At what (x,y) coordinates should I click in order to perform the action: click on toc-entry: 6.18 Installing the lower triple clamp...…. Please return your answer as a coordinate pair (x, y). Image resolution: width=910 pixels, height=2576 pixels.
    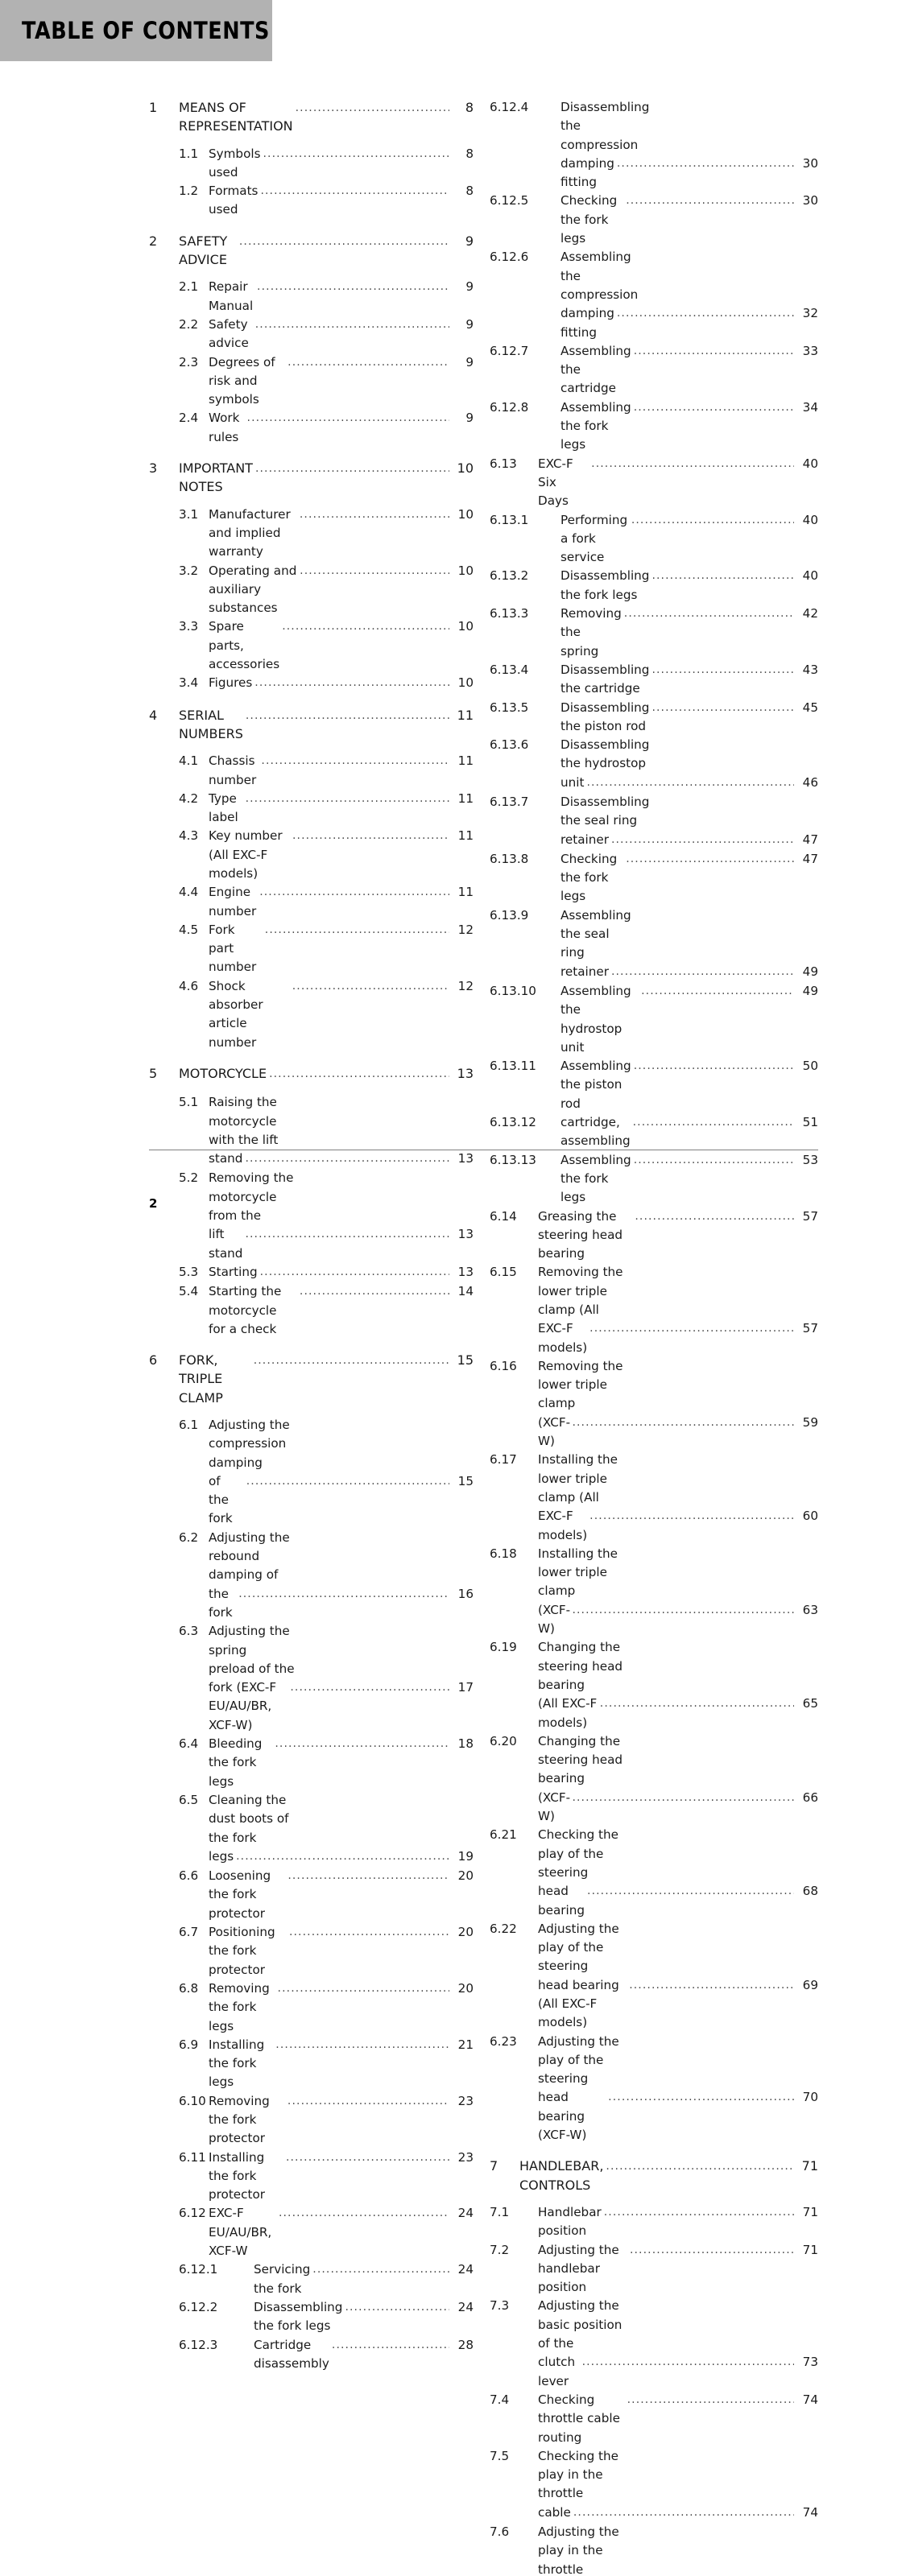
    Looking at the image, I should click on (654, 1591).